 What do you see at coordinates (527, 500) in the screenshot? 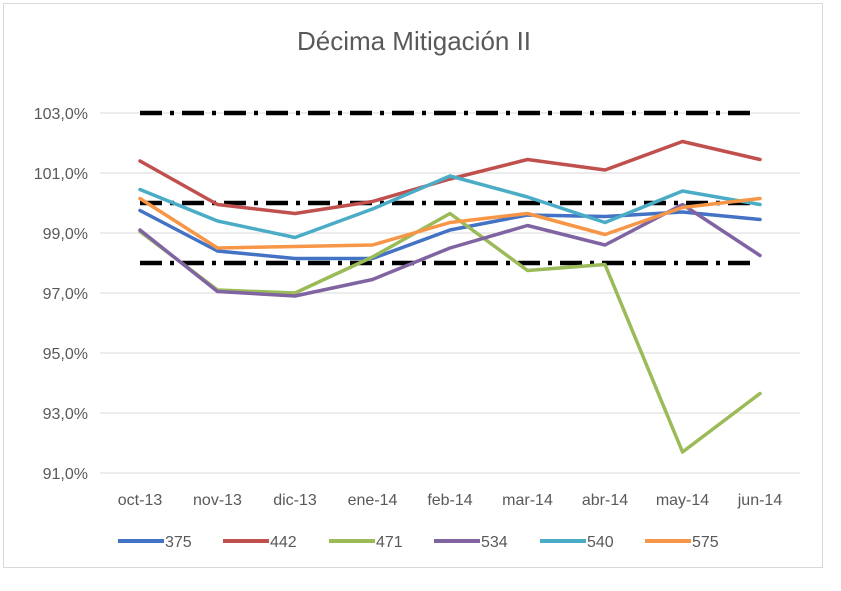
I see `x-tick-label: mar-14` at bounding box center [527, 500].